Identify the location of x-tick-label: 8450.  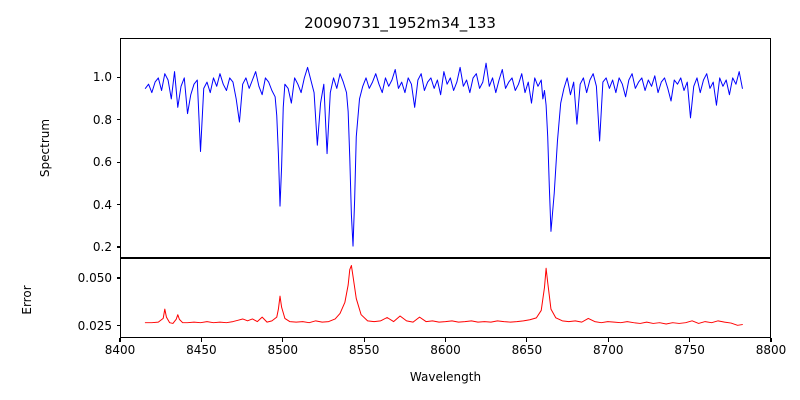
(201, 350).